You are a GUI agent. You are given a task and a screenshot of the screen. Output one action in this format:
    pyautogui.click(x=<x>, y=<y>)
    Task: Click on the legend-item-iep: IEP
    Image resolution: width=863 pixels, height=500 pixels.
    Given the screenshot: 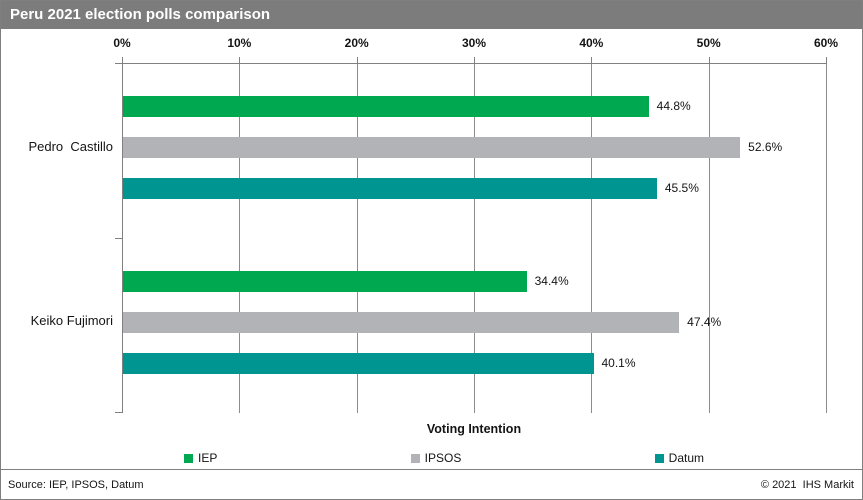 What is the action you would take?
    pyautogui.click(x=200, y=458)
    